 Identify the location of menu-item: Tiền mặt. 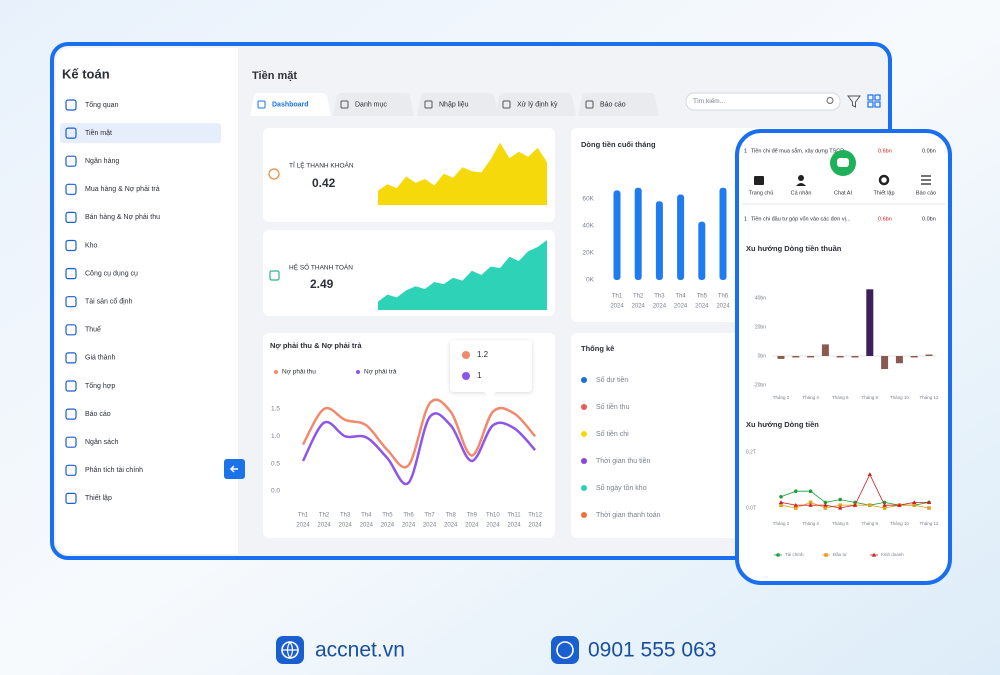
(98, 132).